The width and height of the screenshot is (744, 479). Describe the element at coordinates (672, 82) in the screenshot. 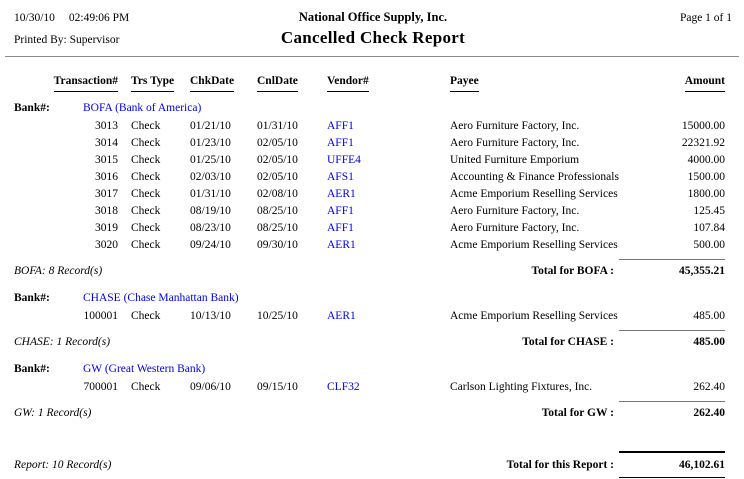

I see `column-header-amount: Amount` at that location.